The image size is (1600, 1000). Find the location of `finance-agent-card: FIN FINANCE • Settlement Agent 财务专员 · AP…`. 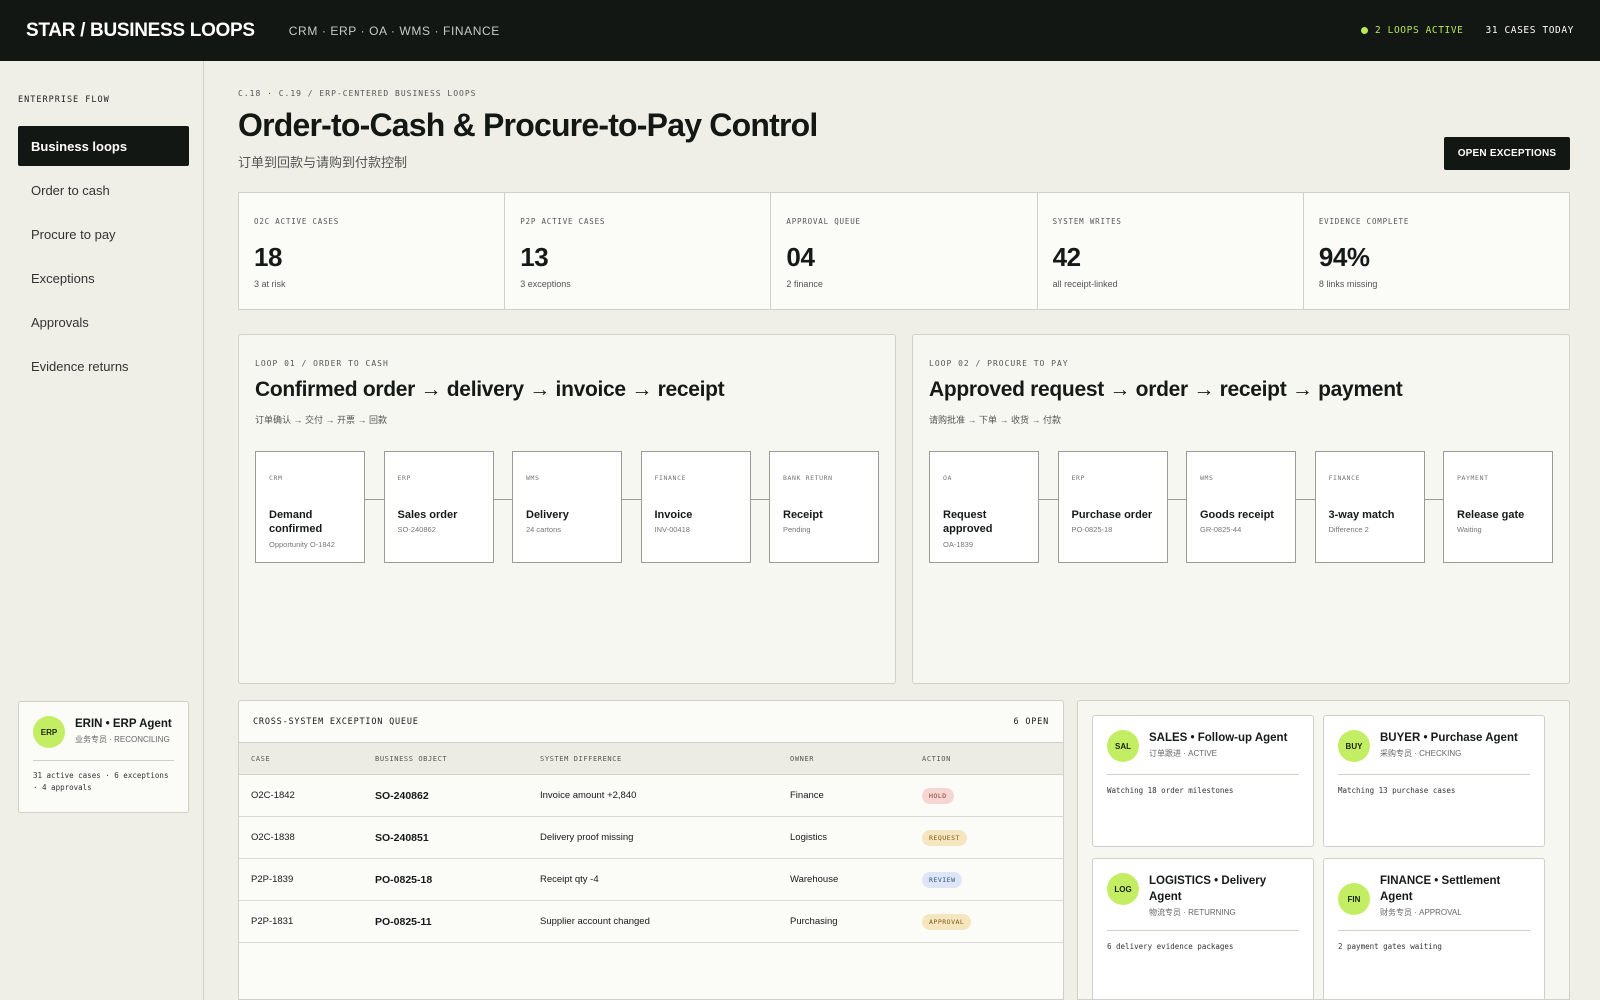

finance-agent-card: FIN FINANCE • Settlement Agent 财务专员 · AP… is located at coordinates (1434, 928).